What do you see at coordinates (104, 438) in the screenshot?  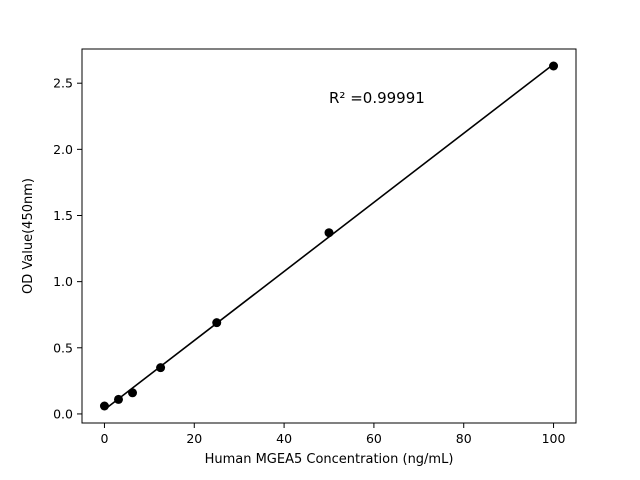 I see `x-tick-label: 0` at bounding box center [104, 438].